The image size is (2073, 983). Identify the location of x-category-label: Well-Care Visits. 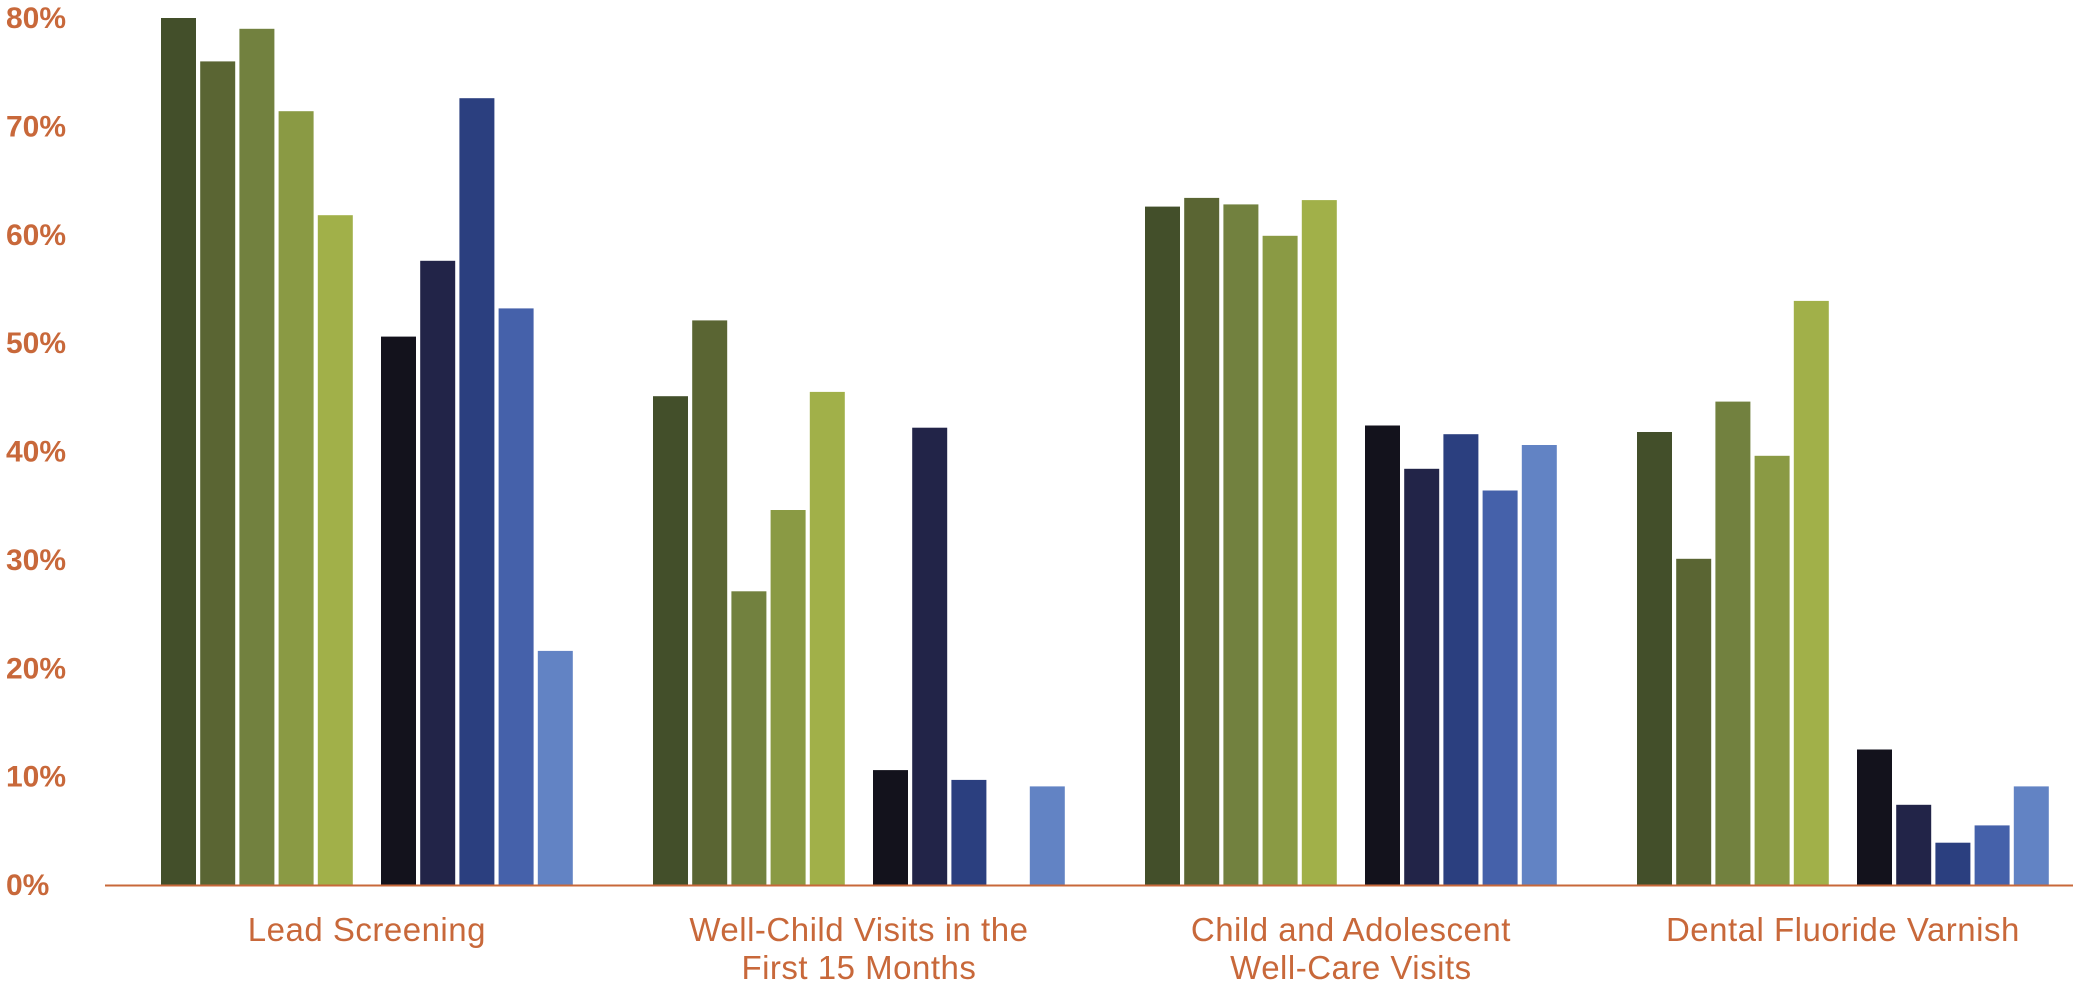
(1351, 966).